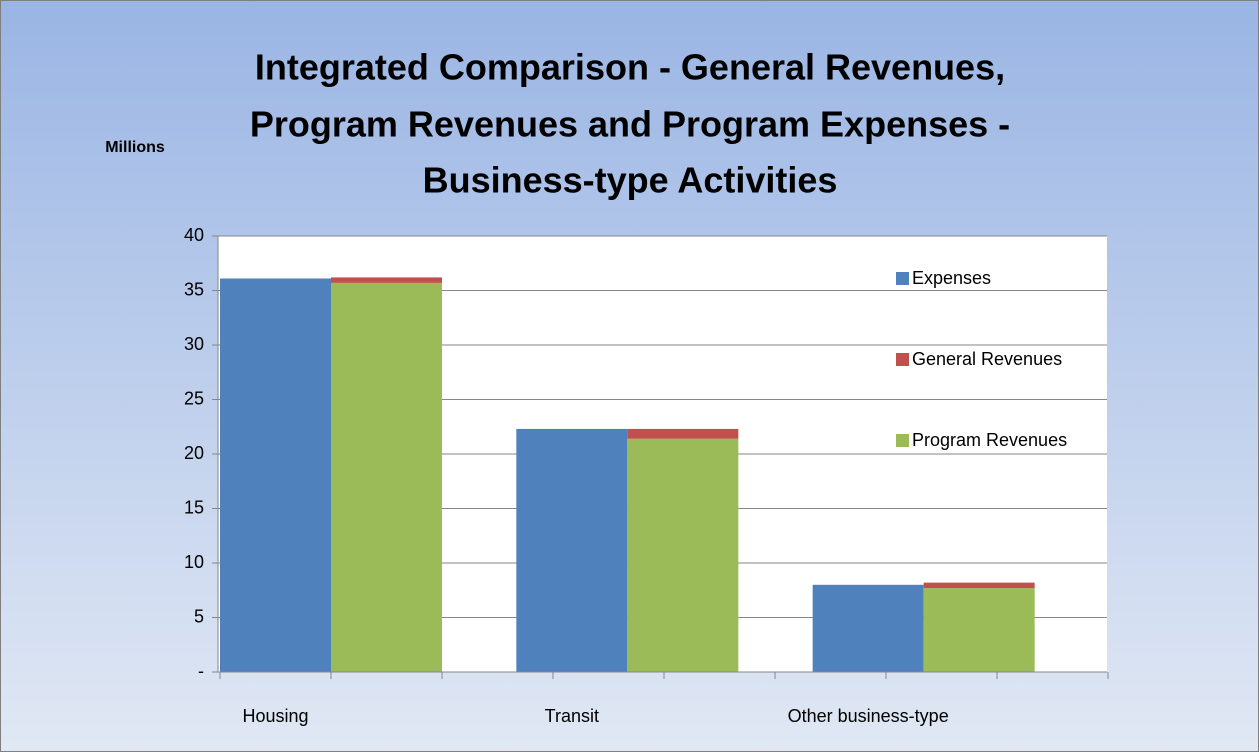 This screenshot has width=1259, height=752. Describe the element at coordinates (135, 147) in the screenshot. I see `y-axis-label: Millions` at that location.